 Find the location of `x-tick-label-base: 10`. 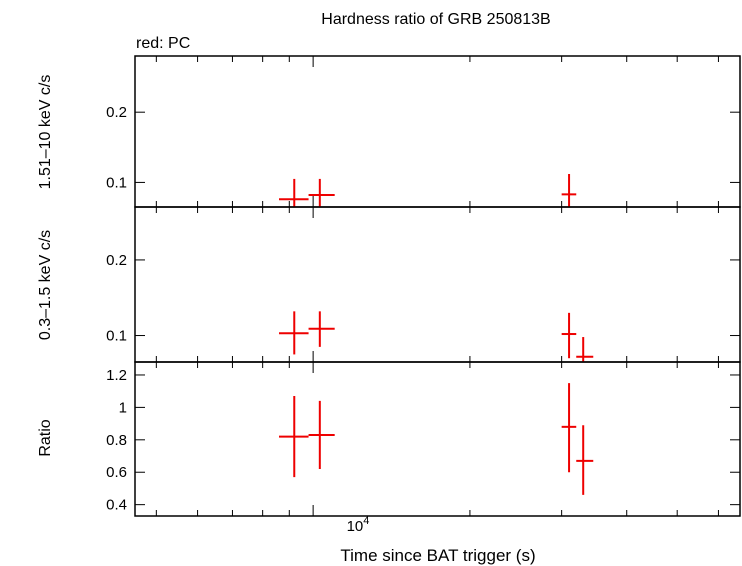

x-tick-label-base: 10 is located at coordinates (355, 526).